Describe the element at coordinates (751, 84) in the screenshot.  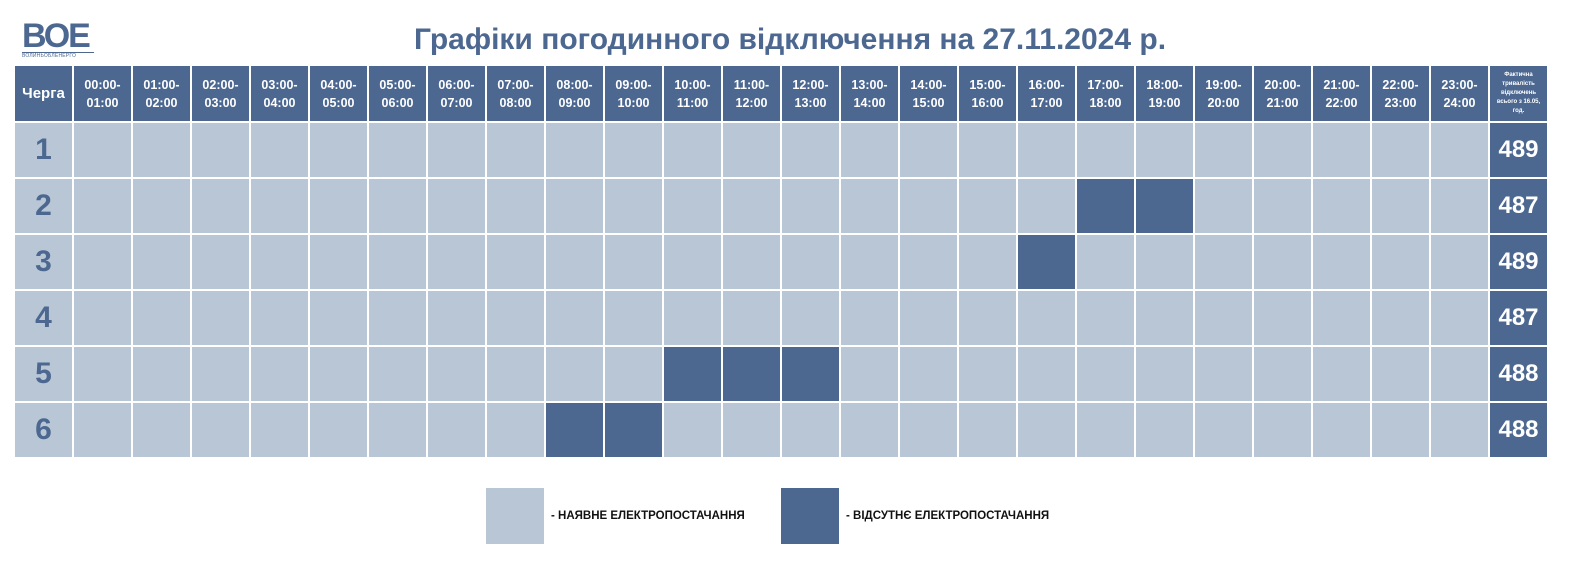
I see `hour-start-label: 11:00-` at that location.